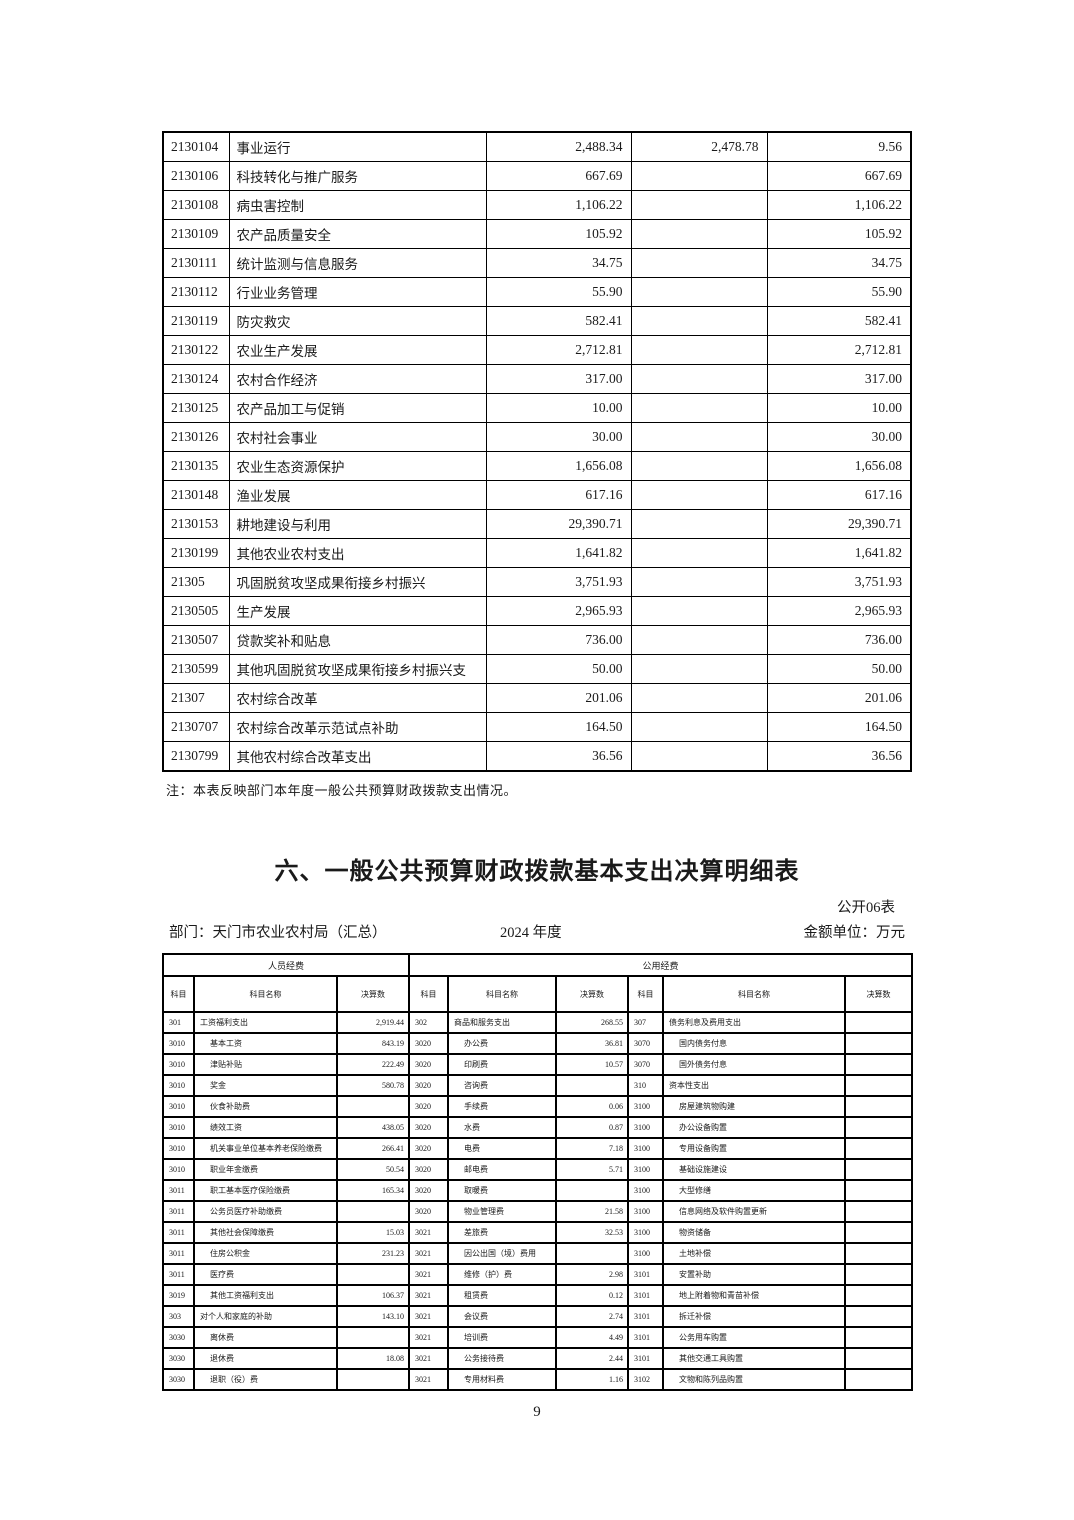  What do you see at coordinates (754, 1064) in the screenshot?
I see `subject-name-cell: 国外债务付息` at bounding box center [754, 1064].